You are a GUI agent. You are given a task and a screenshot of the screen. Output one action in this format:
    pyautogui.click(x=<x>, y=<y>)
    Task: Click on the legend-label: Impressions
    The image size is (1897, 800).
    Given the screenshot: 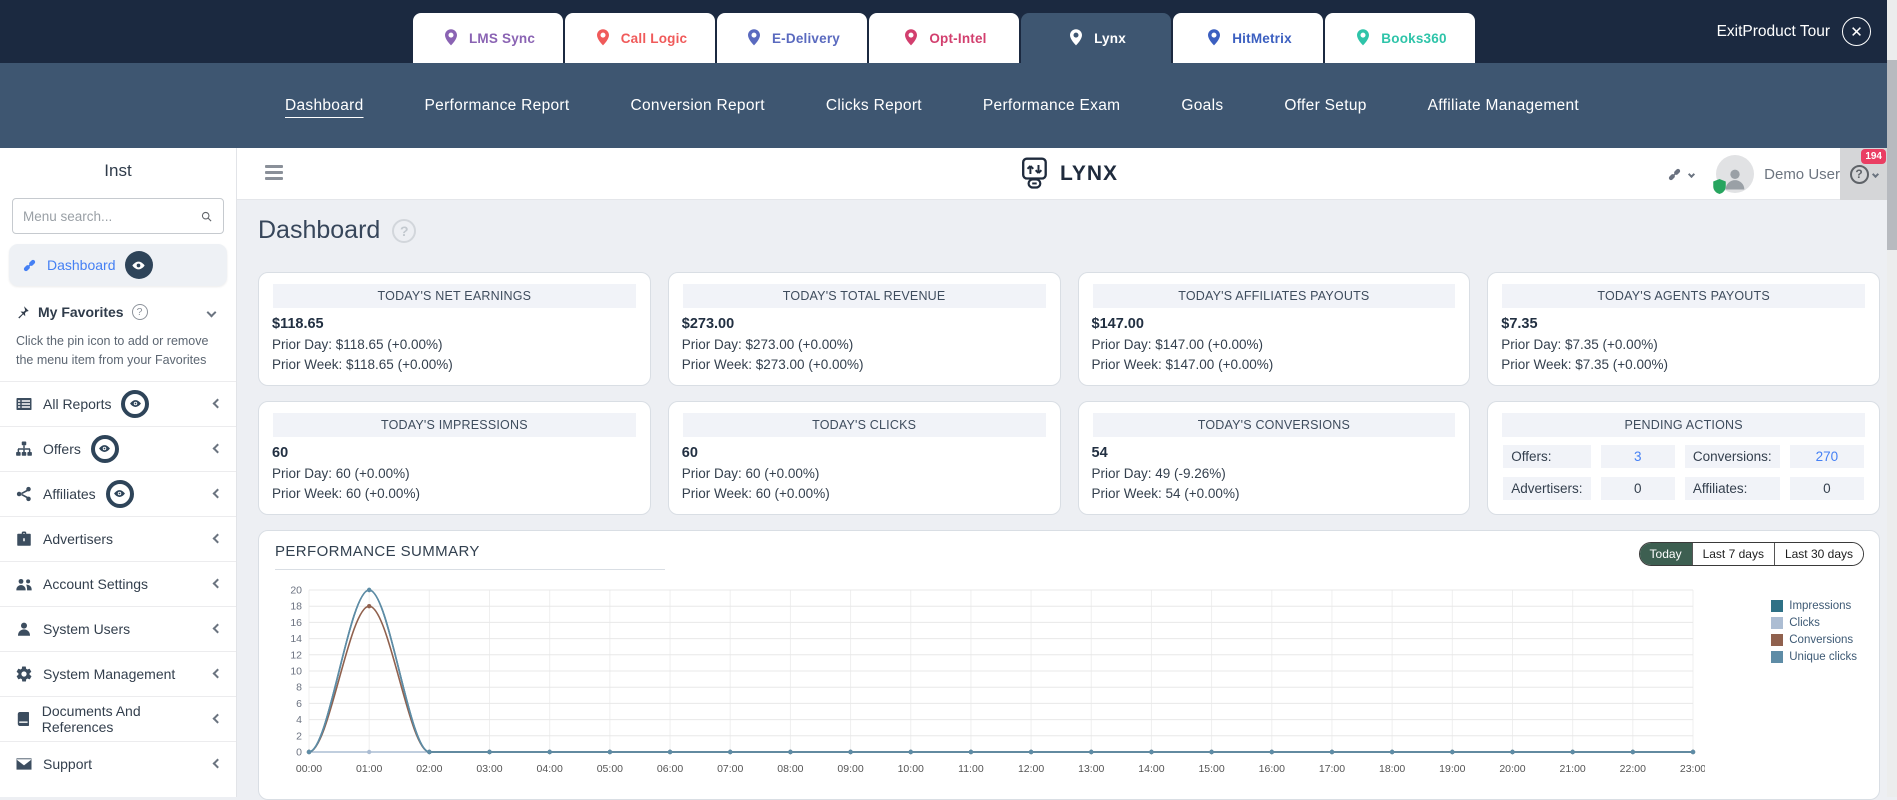 What is the action you would take?
    pyautogui.click(x=1820, y=606)
    